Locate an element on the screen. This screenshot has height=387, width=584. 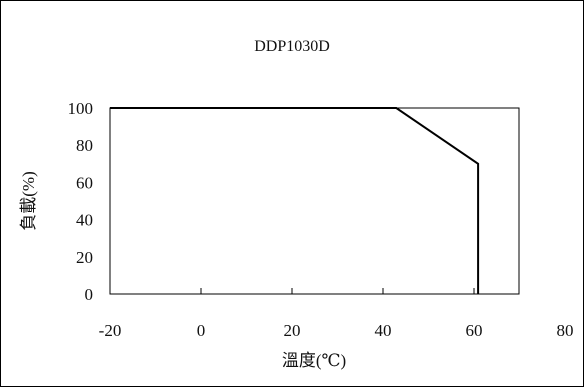
x-tick-label-60: 60 is located at coordinates (474, 330).